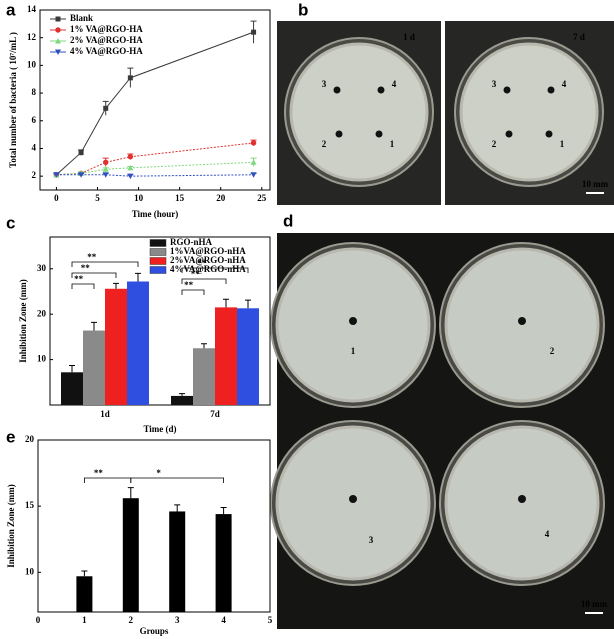 Image resolution: width=614 pixels, height=639 pixels. What do you see at coordinates (34, 92) in the screenshot?
I see `y-tick-label: 8` at bounding box center [34, 92].